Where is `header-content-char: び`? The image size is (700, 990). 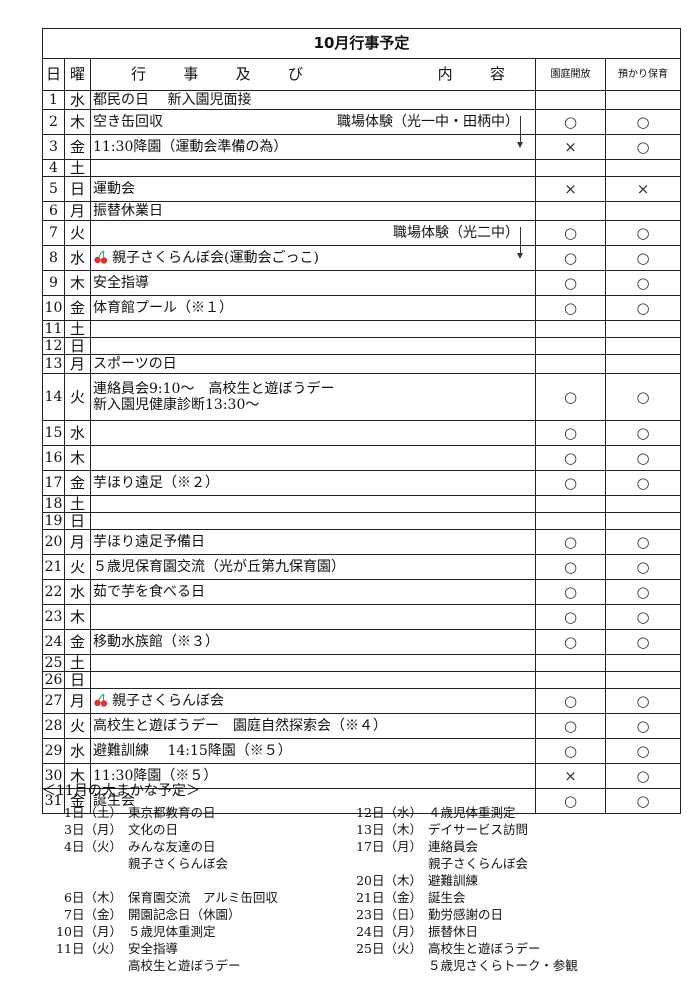 header-content-char: び is located at coordinates (295, 74).